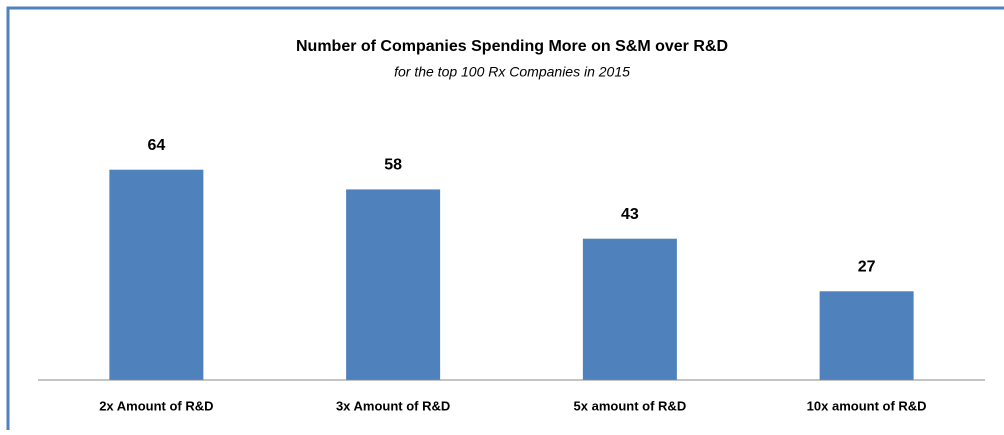 Image resolution: width=1004 pixels, height=435 pixels. I want to click on x-tick-label: 10x amount of R&D, so click(867, 405).